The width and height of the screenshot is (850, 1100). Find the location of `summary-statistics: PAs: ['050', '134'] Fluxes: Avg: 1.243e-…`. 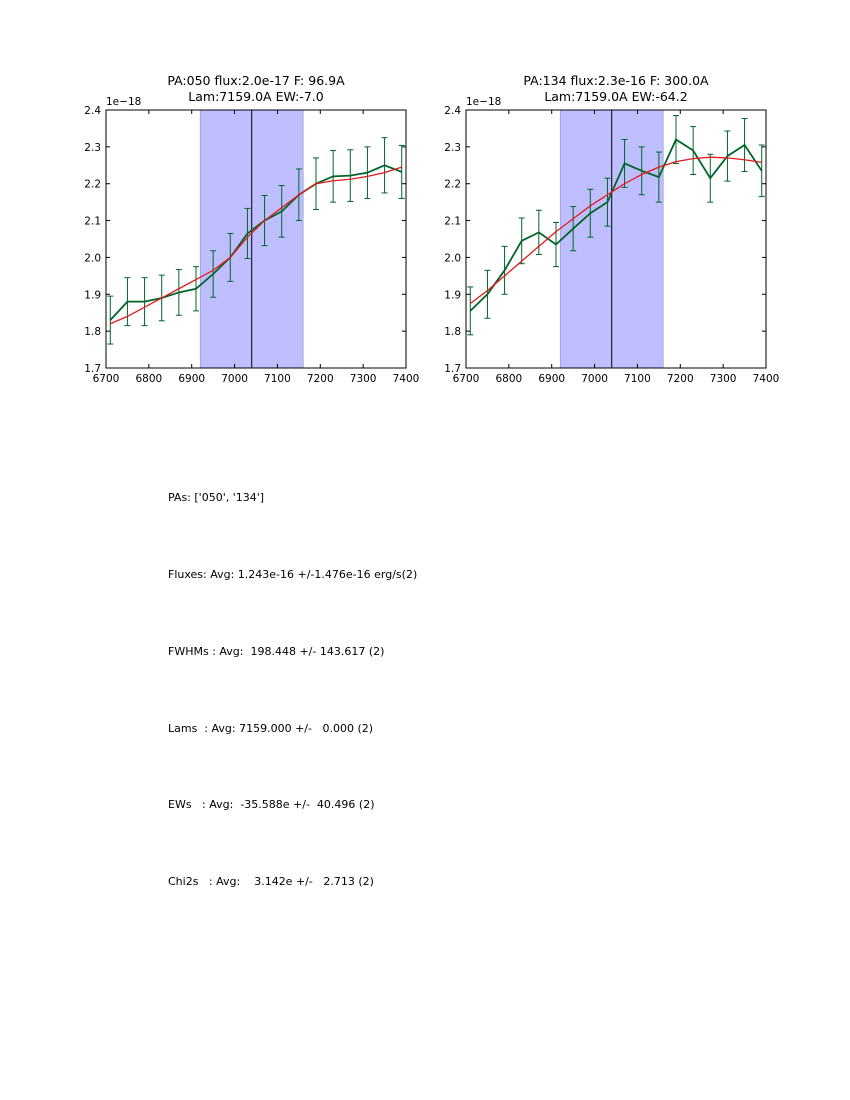

summary-statistics: PAs: ['050', '134'] Fluxes: Avg: 1.243e-… is located at coordinates (292, 677).